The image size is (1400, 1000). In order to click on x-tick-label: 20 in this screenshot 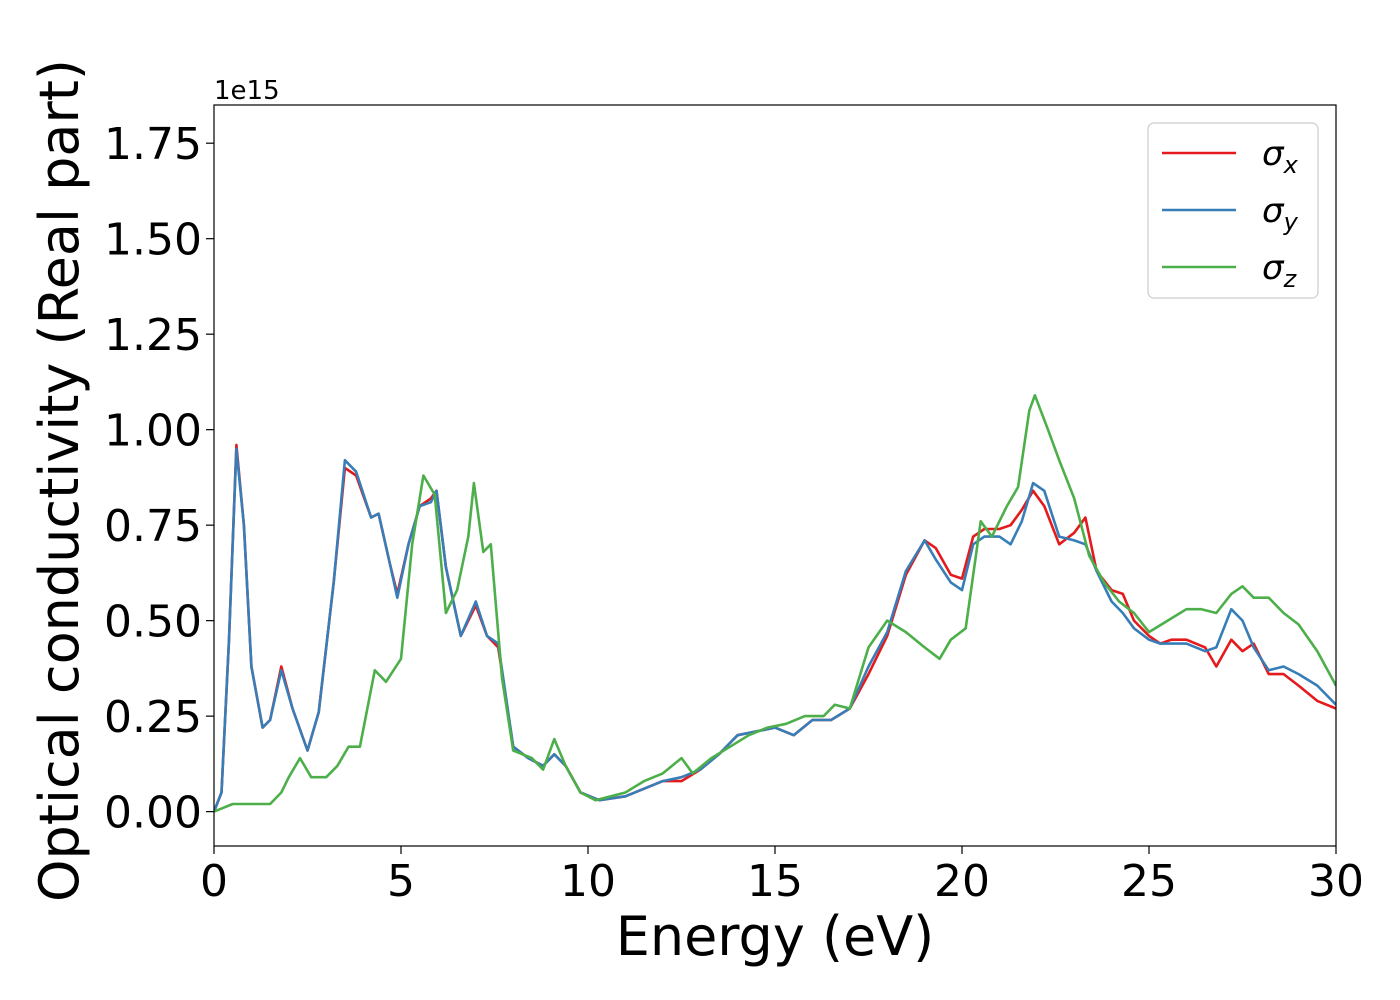, I will do `click(962, 881)`.